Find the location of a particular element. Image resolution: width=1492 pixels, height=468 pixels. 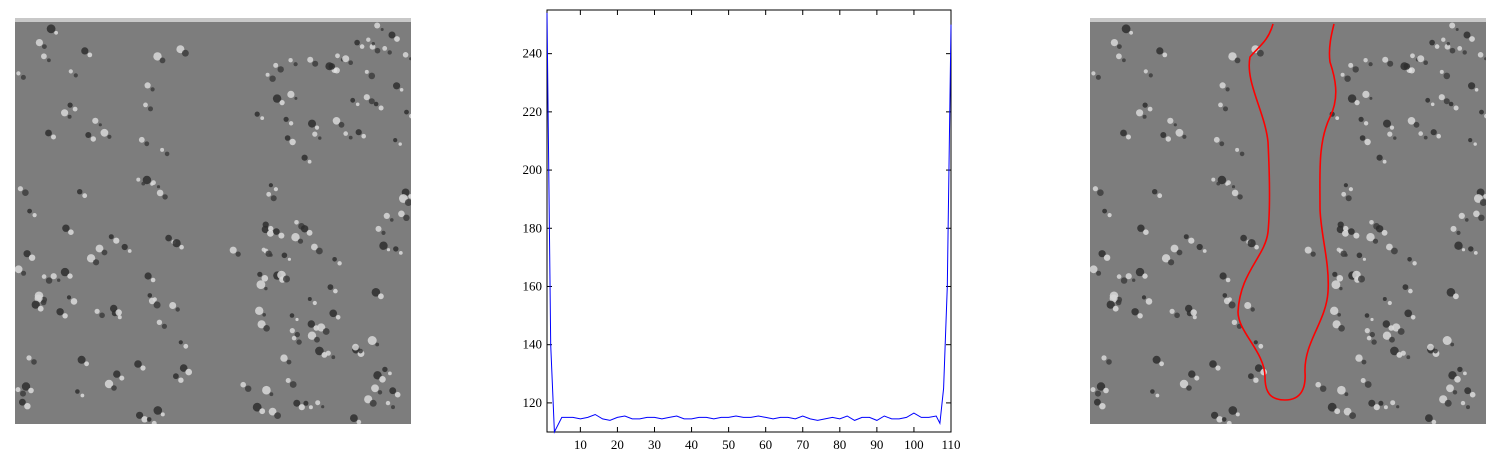

x-tick-label: 50 is located at coordinates (728, 444).